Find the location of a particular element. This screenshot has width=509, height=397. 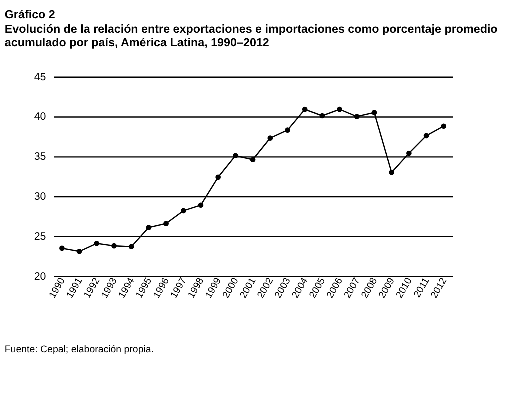

y-tick-label: 25 is located at coordinates (40, 236).